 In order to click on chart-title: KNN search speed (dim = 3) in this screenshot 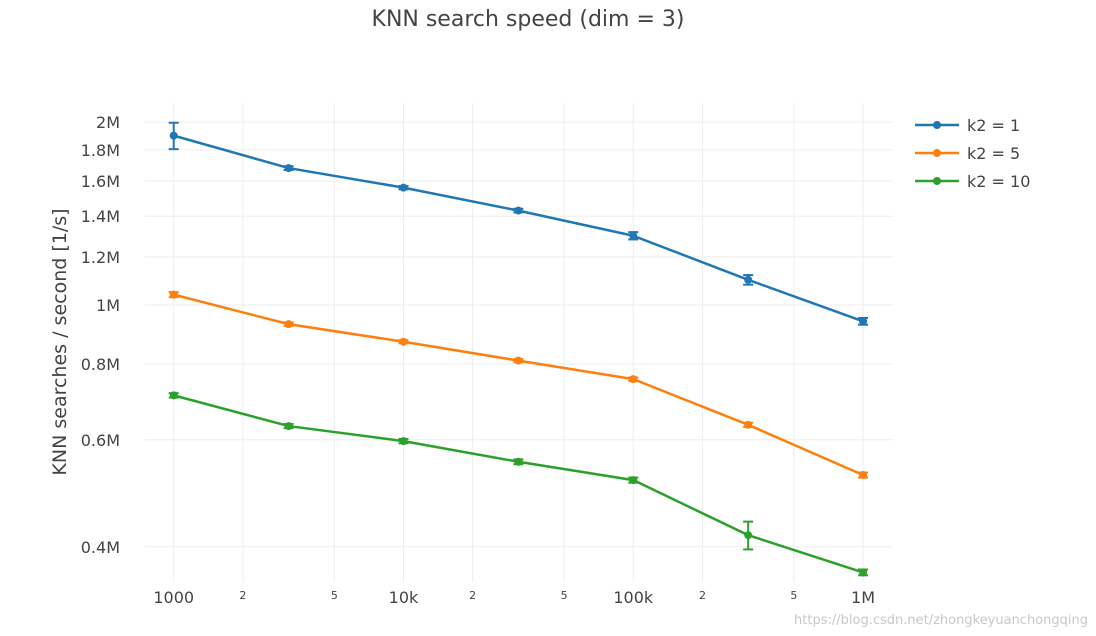, I will do `click(528, 19)`.